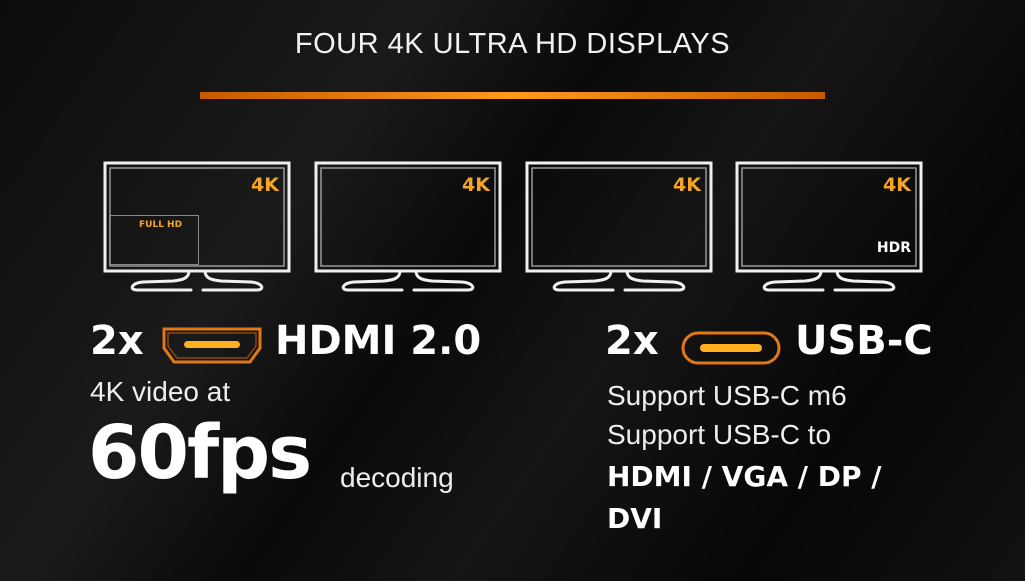 The height and width of the screenshot is (581, 1025). I want to click on usb-c-port-icon, so click(731, 348).